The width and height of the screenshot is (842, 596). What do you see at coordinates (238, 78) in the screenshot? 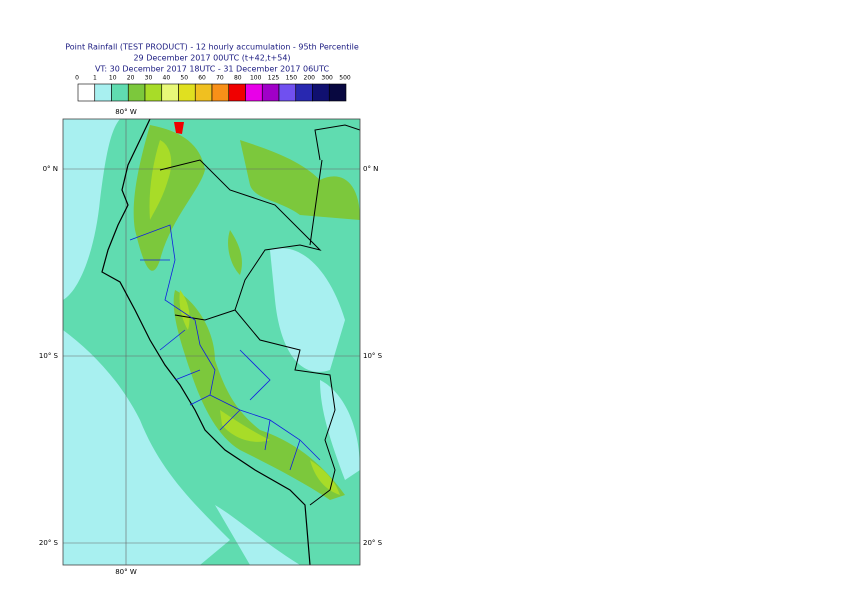
I see `legend-label: 80` at bounding box center [238, 78].